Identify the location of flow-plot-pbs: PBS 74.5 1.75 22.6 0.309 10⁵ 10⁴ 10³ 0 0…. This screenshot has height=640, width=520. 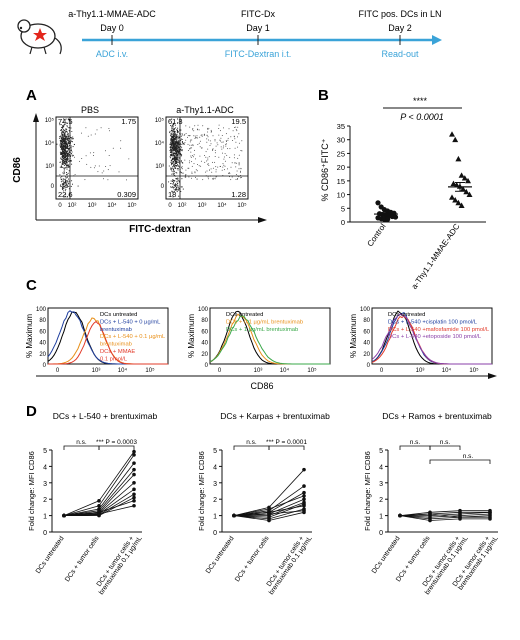
(92, 157).